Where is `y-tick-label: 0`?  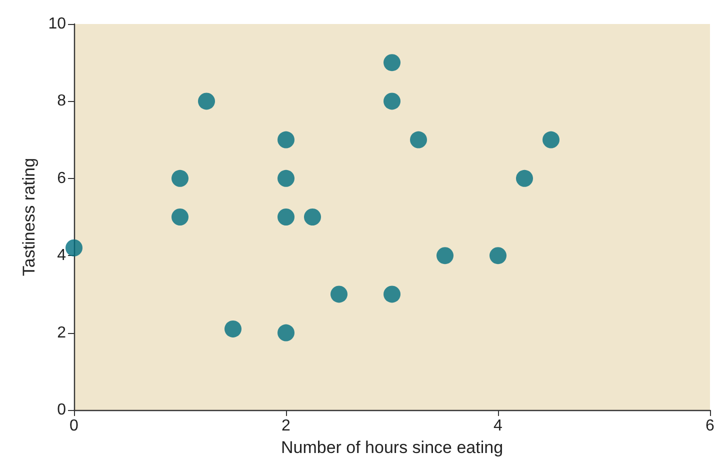
y-tick-label: 0 is located at coordinates (61, 410).